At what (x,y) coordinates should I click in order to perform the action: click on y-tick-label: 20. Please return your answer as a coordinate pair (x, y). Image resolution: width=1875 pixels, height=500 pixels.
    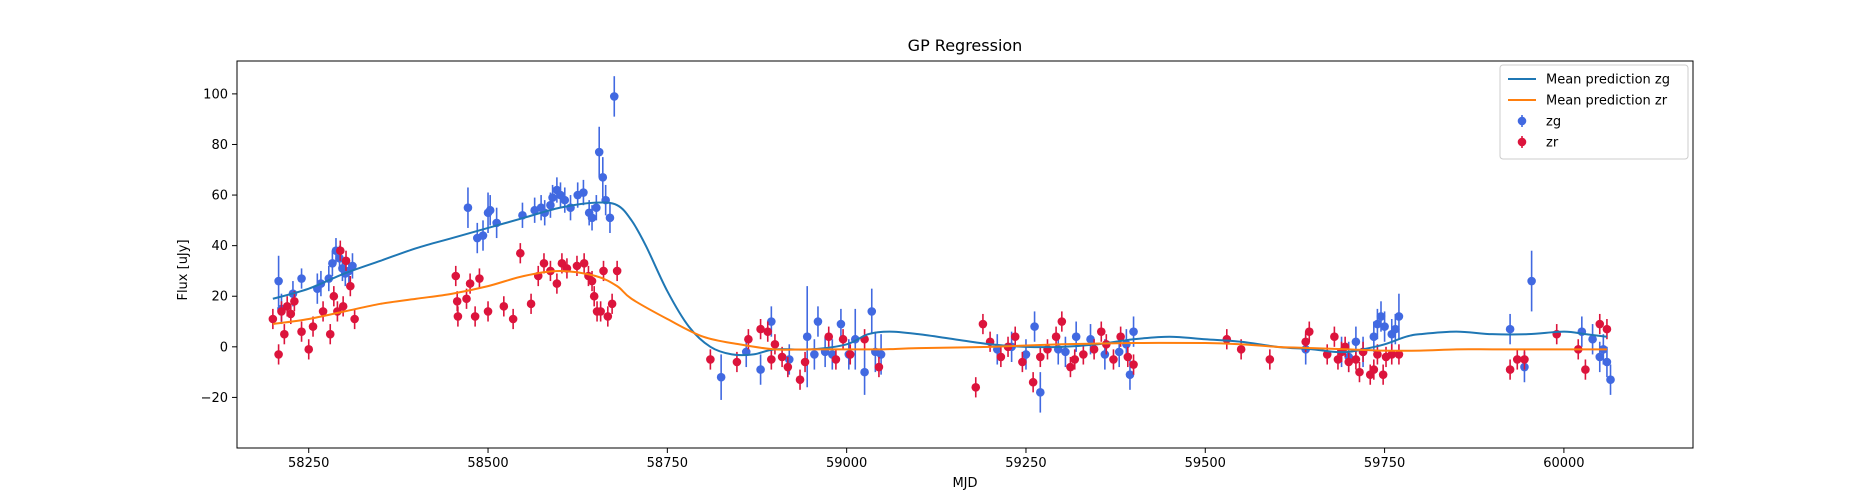
    Looking at the image, I should click on (219, 297).